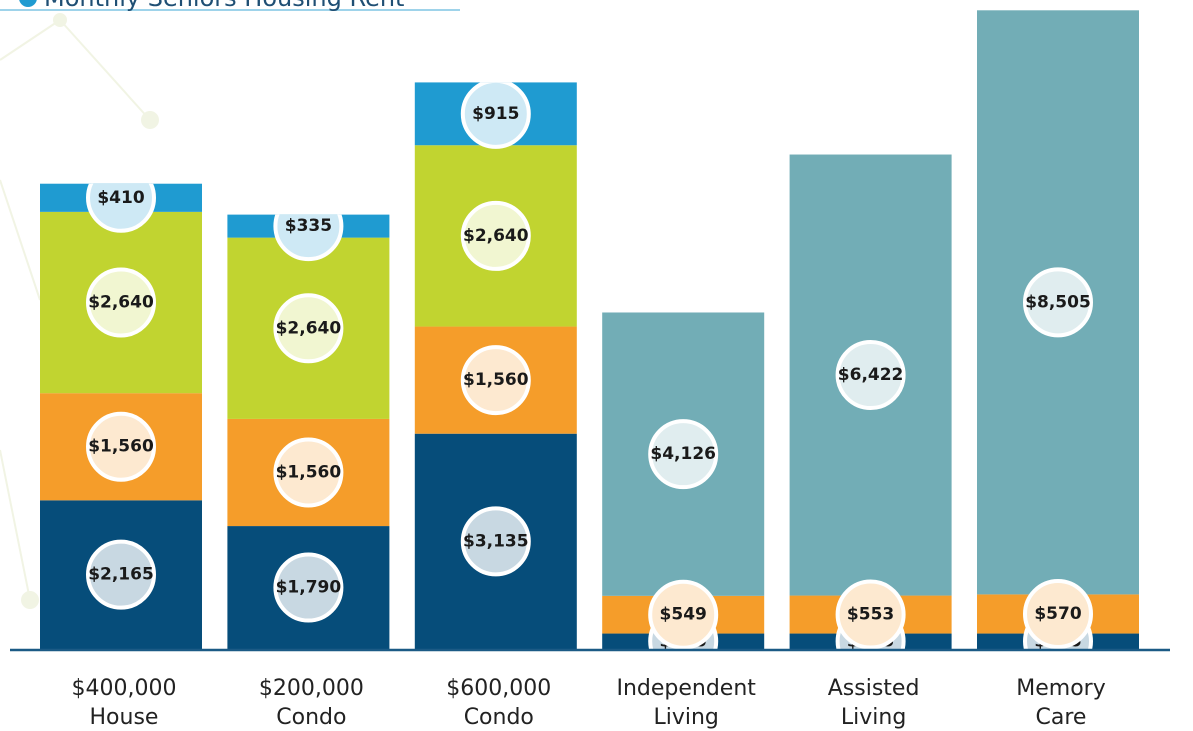 Image resolution: width=1193 pixels, height=731 pixels. I want to click on value-label: $3,135, so click(496, 541).